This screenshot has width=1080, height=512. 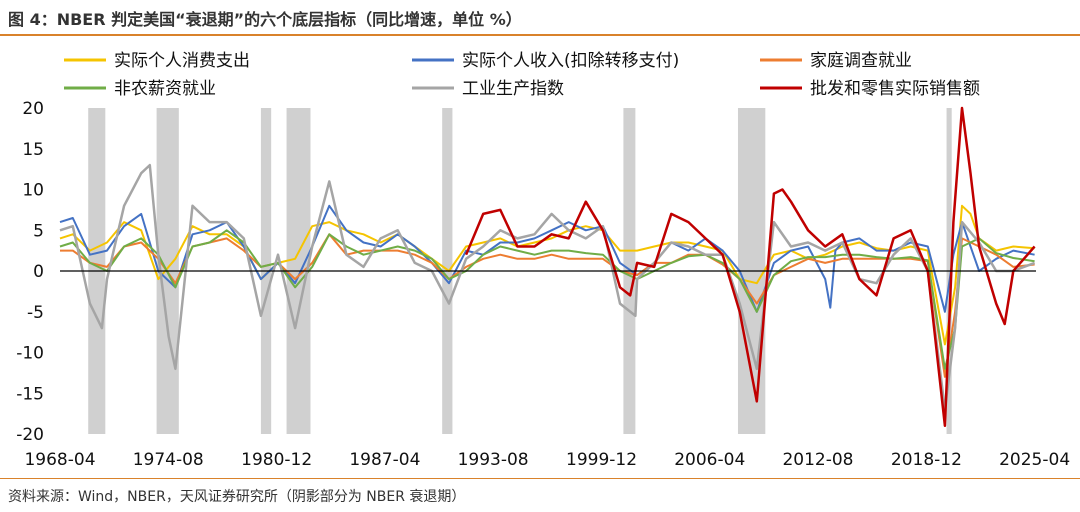 I want to click on legend-label: 家庭调查就业, so click(x=861, y=61).